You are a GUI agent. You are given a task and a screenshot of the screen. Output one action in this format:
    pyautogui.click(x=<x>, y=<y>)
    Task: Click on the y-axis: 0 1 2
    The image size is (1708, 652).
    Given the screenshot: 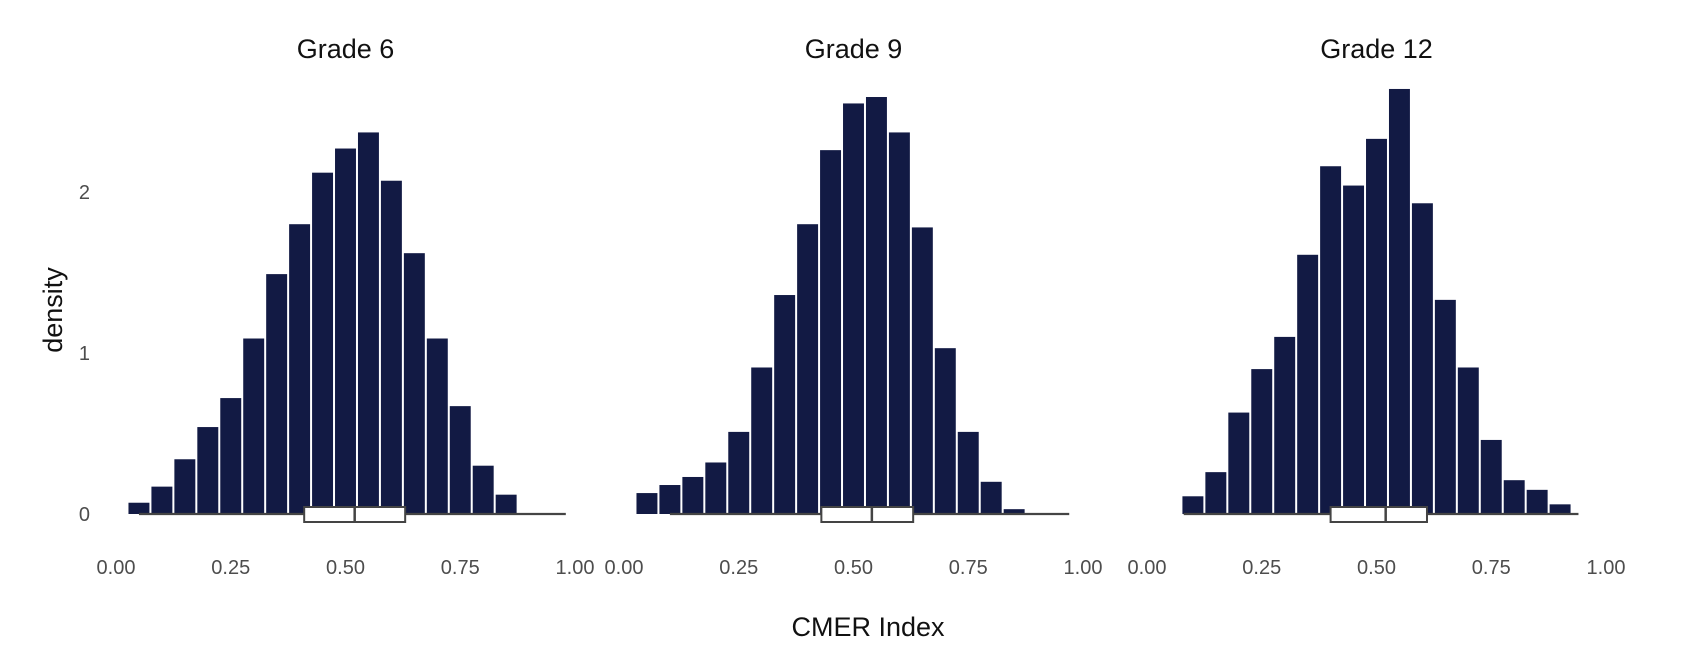 What is the action you would take?
    pyautogui.click(x=84, y=354)
    